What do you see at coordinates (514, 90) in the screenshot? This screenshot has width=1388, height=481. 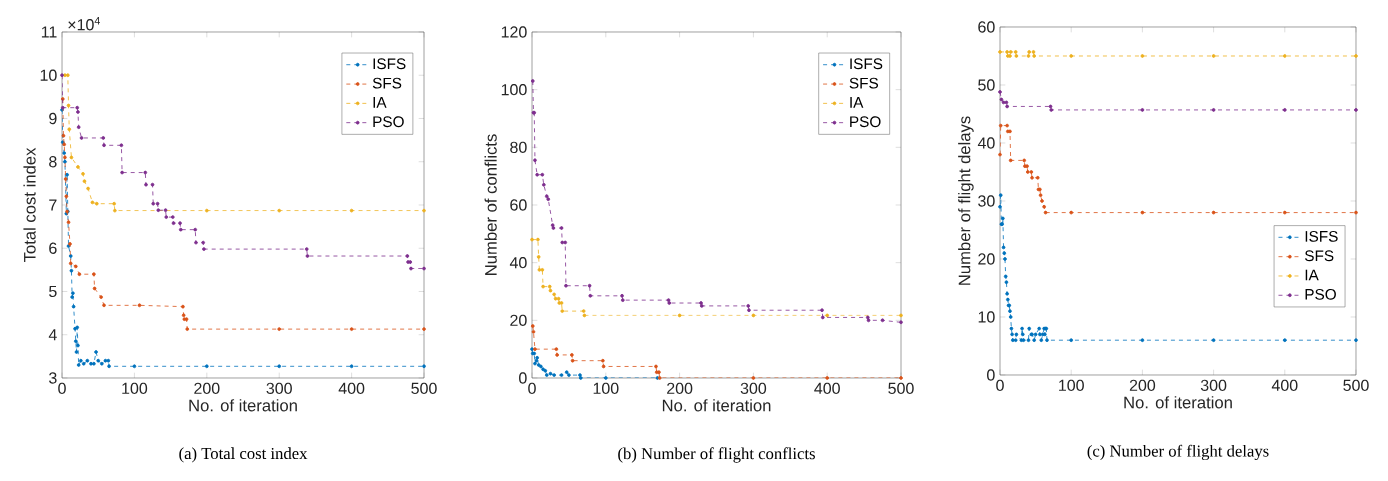 I see `y-tick-label: 100` at bounding box center [514, 90].